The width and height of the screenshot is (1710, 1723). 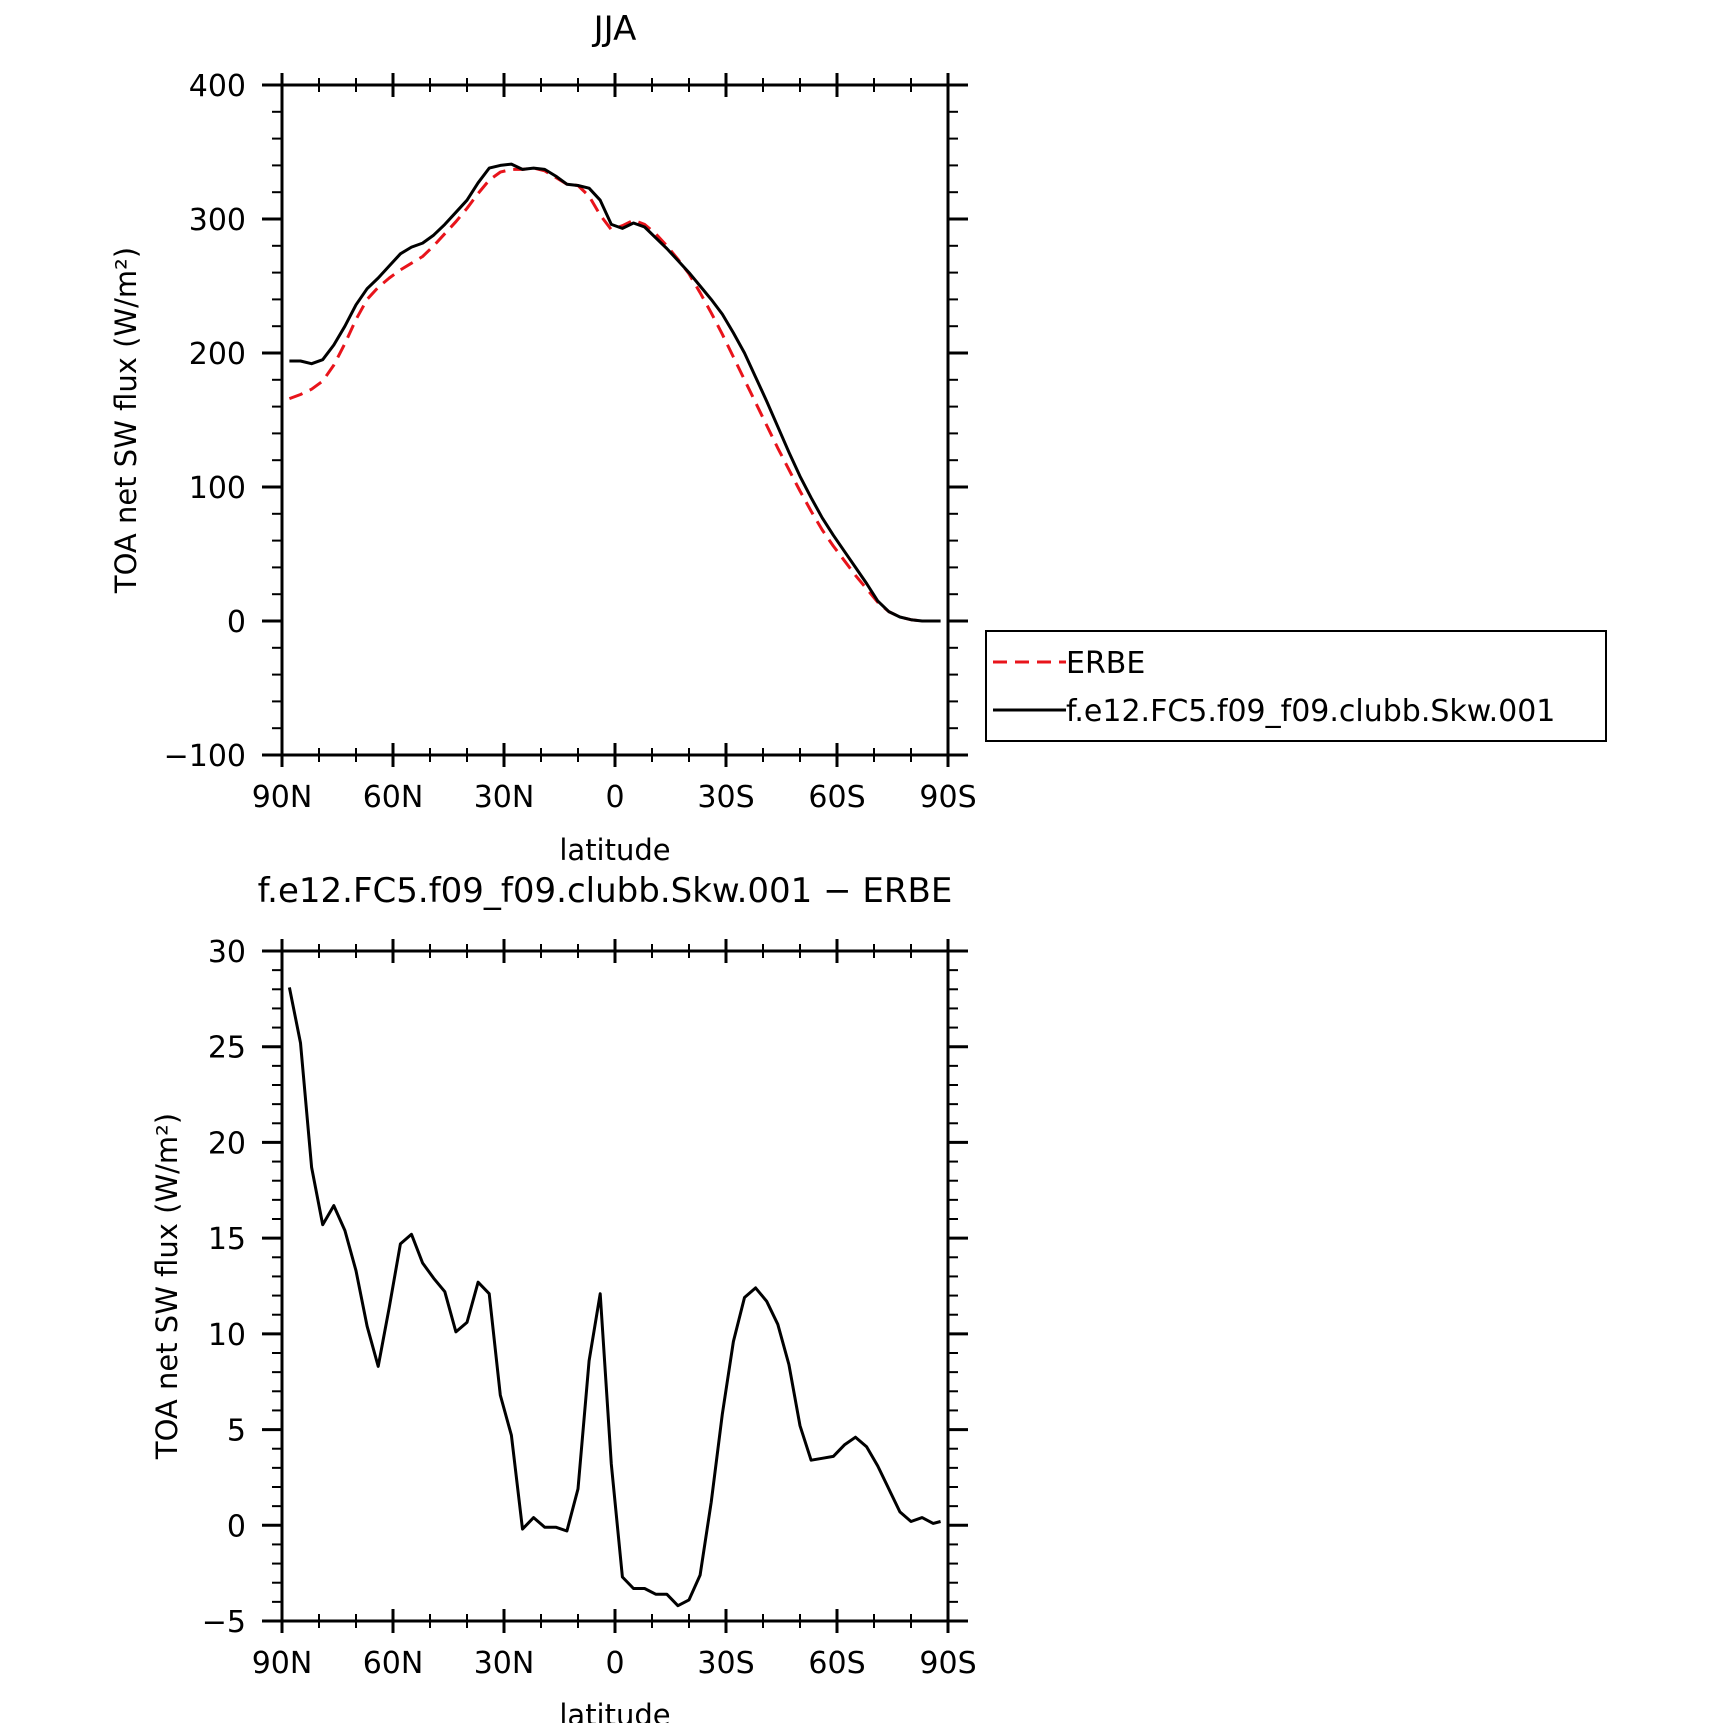 I want to click on legend-label-model: f.e12.FC5.f09_f09.clubb.Skw.001, so click(x=1310, y=711).